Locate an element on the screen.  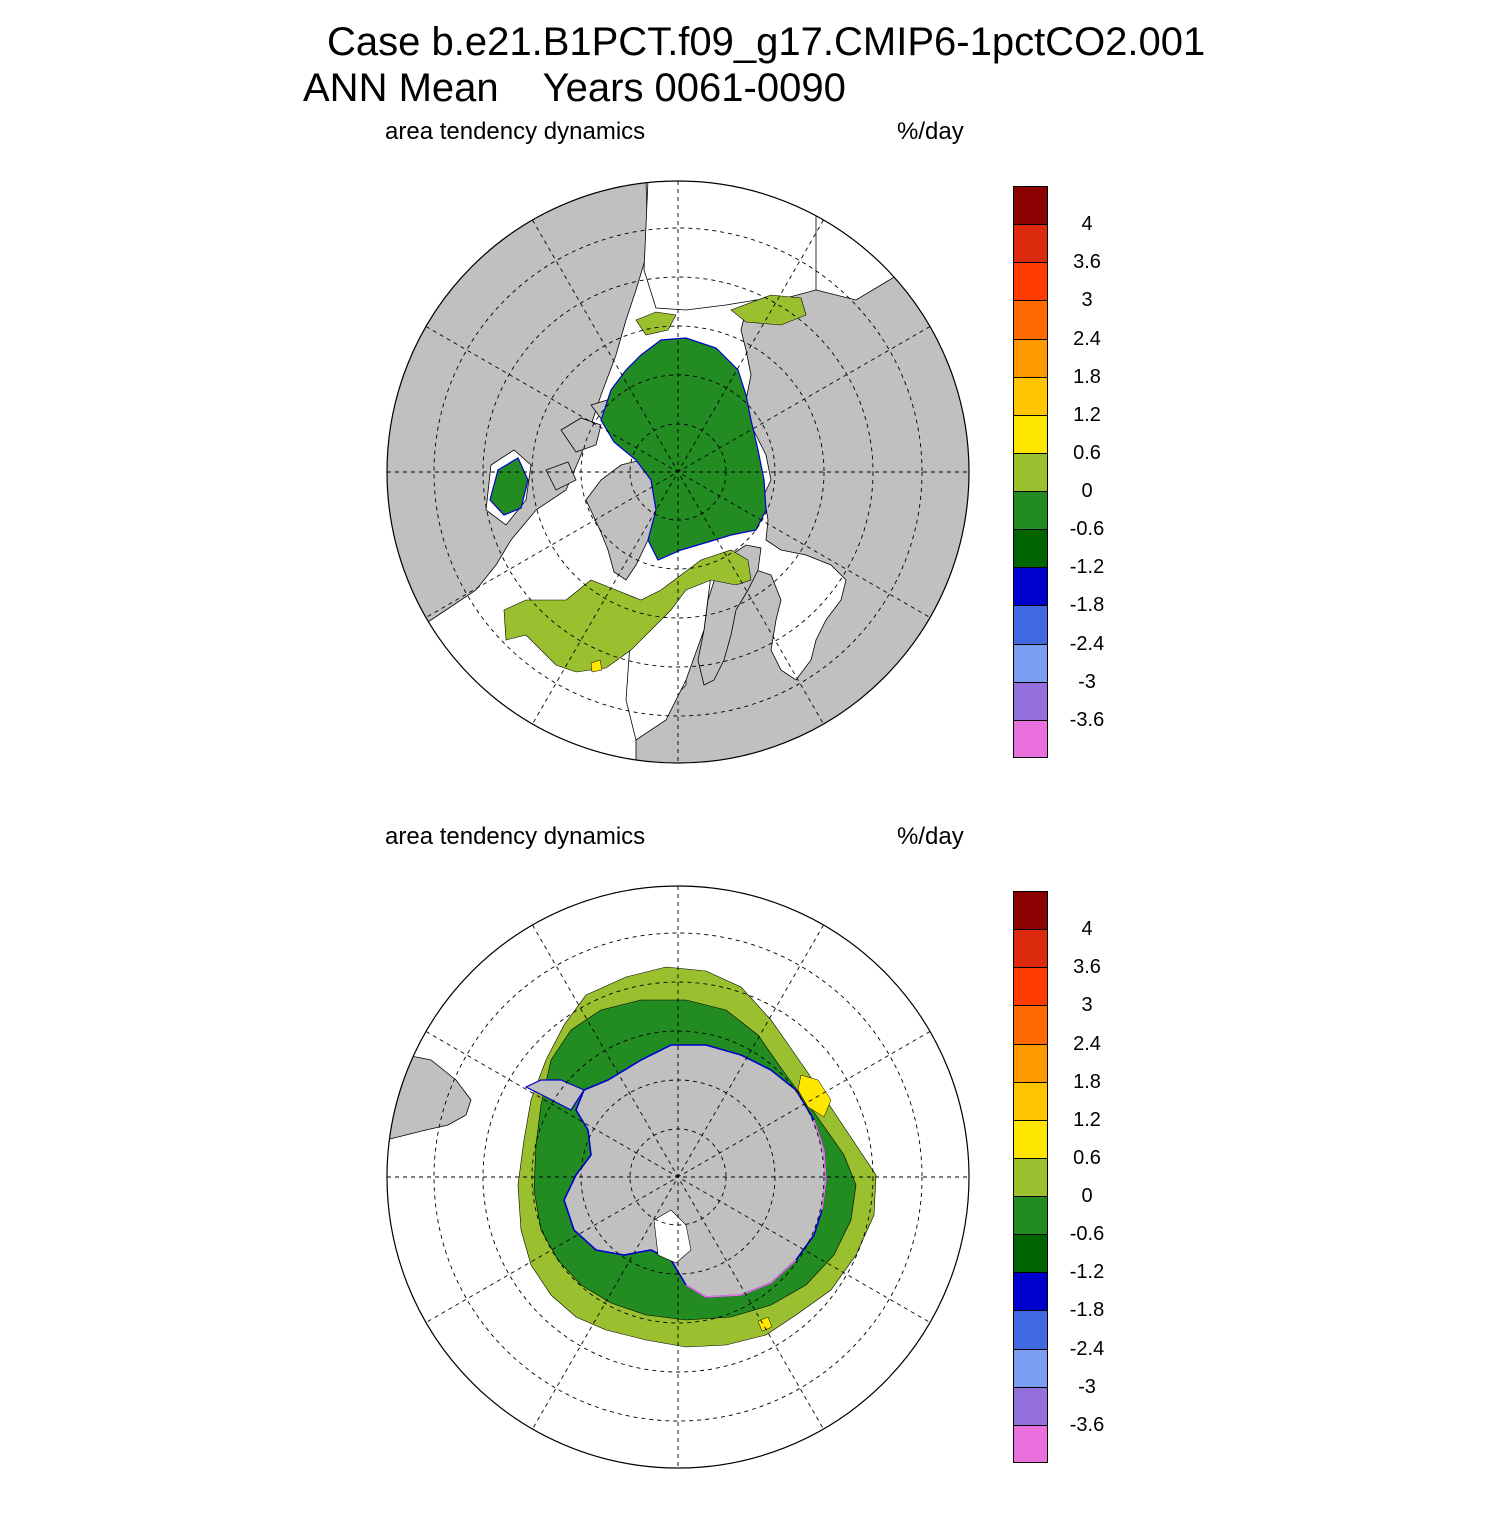
antarctic-polar-map is located at coordinates (678, 1177).